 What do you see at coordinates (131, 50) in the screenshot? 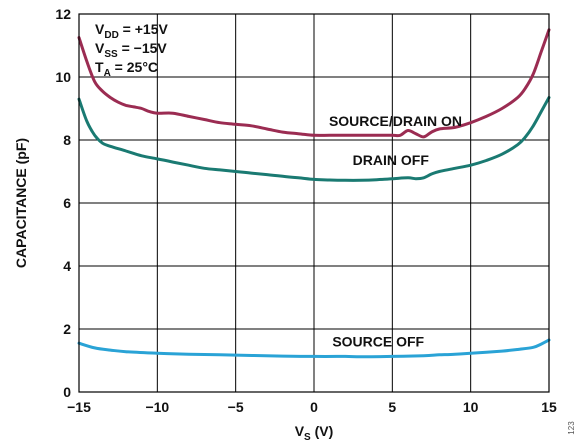
I see `condition-line: VSS = −15V` at bounding box center [131, 50].